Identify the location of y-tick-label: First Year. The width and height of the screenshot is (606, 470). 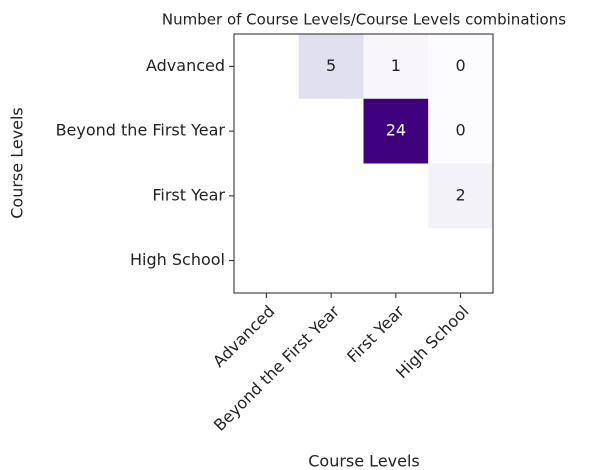
(188, 194).